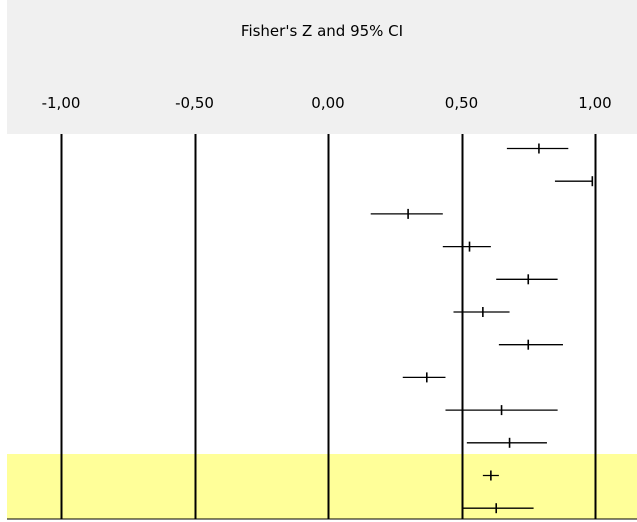 The height and width of the screenshot is (522, 637). What do you see at coordinates (61, 103) in the screenshot?
I see `x-tick-label: -1,00` at bounding box center [61, 103].